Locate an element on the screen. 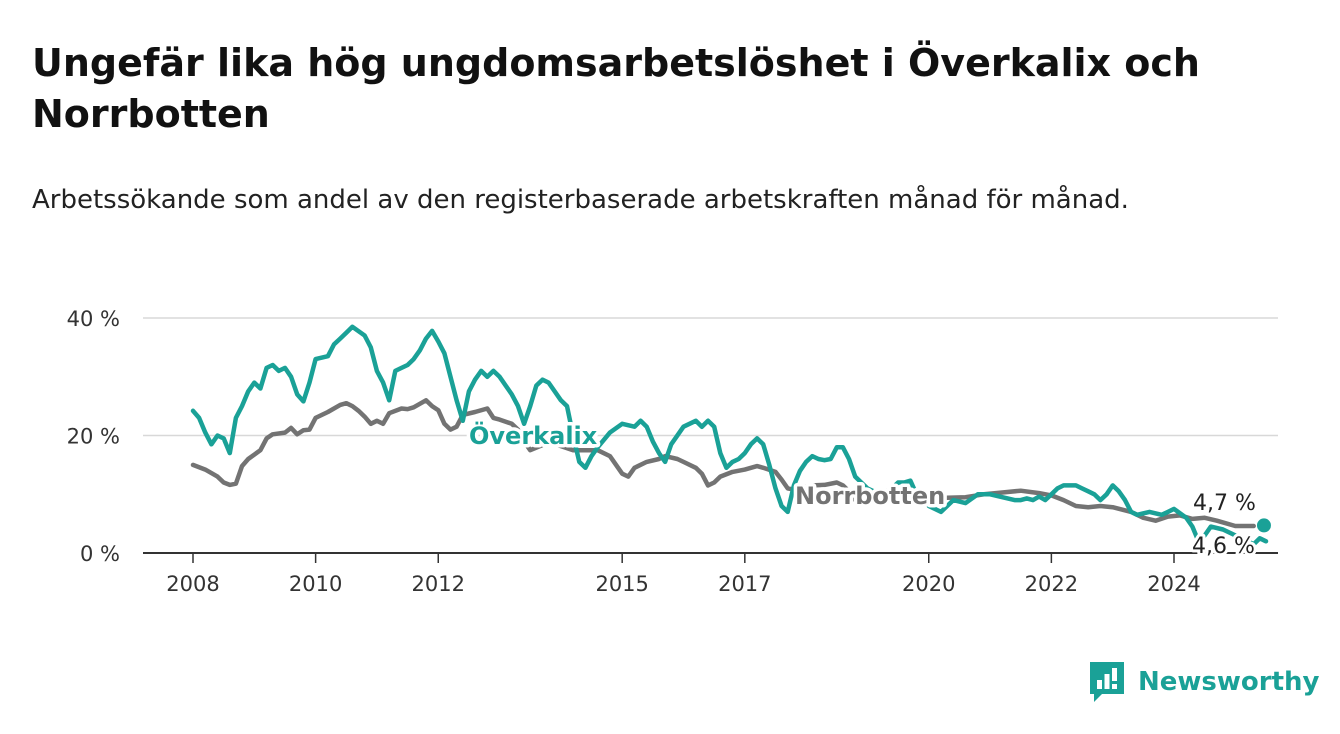 The height and width of the screenshot is (734, 1340). end-label-norrbotten: 4,6 % is located at coordinates (1223, 546).